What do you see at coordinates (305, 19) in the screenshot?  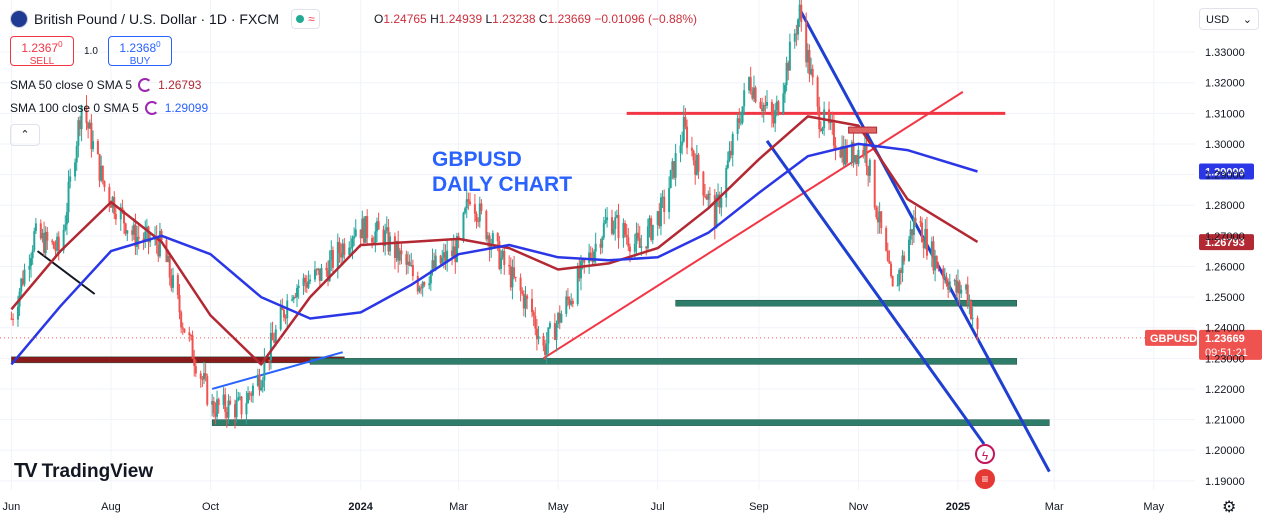 I see `market-status-pill: ≈` at bounding box center [305, 19].